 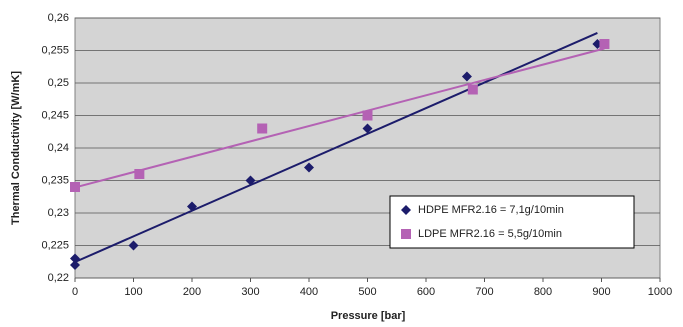 I want to click on y-tick-label: 0,25, so click(x=58, y=83).